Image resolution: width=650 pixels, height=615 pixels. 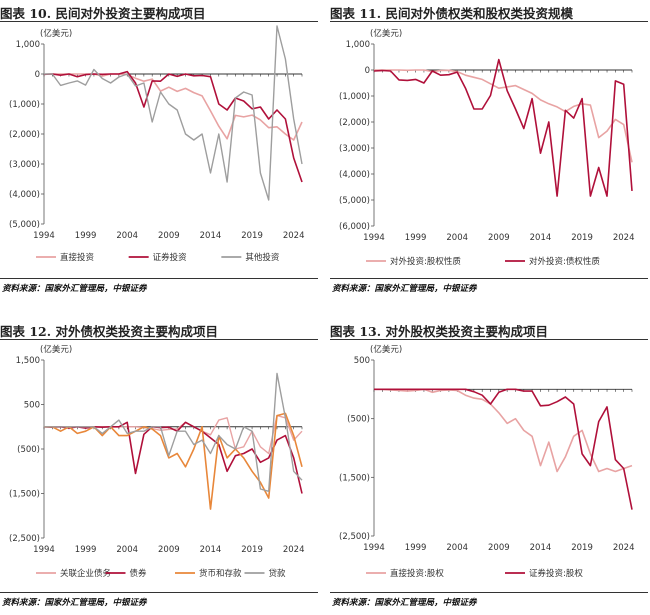 What do you see at coordinates (265, 573) in the screenshot?
I see `legend-item: 贷款` at bounding box center [265, 573].